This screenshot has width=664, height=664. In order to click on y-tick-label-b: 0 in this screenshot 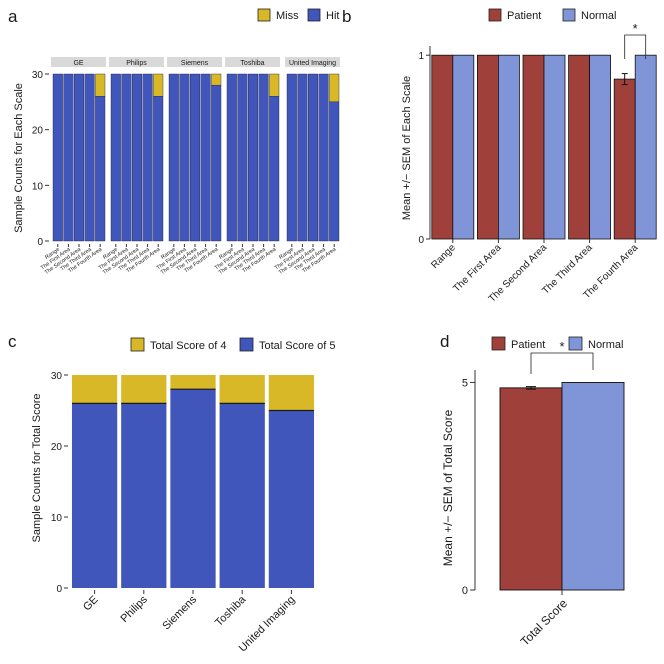, I will do `click(421, 240)`.